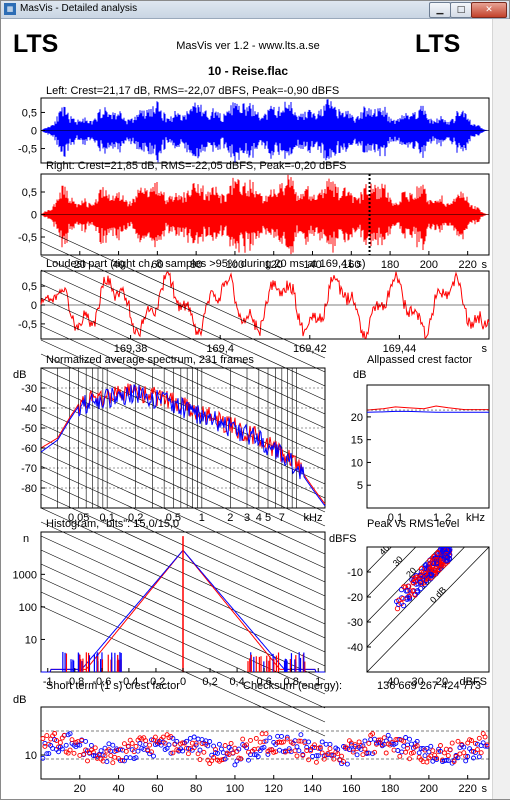 Image resolution: width=510 pixels, height=804 pixels. I want to click on vertical-scrollbar, so click(501, 409).